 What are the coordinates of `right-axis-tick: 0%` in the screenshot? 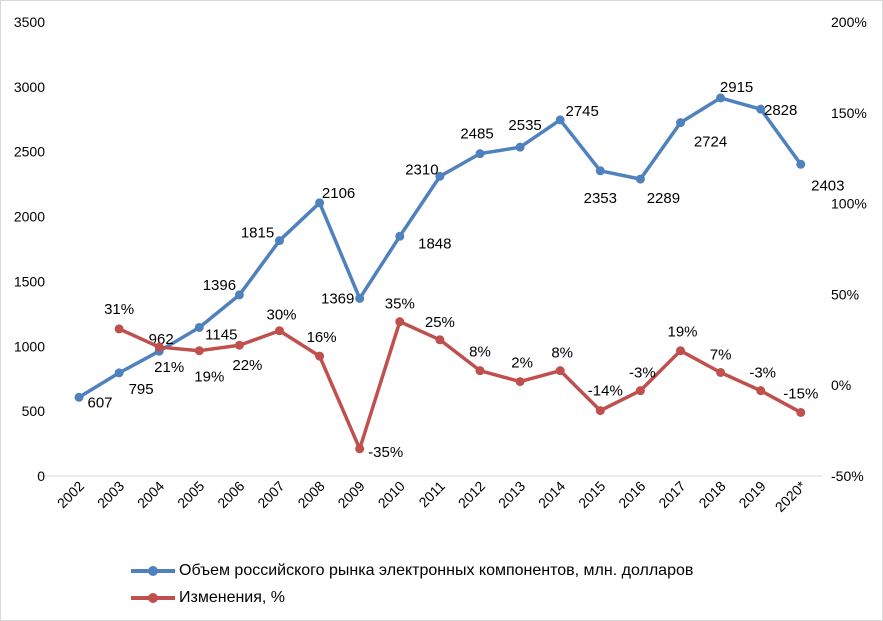 It's located at (841, 385).